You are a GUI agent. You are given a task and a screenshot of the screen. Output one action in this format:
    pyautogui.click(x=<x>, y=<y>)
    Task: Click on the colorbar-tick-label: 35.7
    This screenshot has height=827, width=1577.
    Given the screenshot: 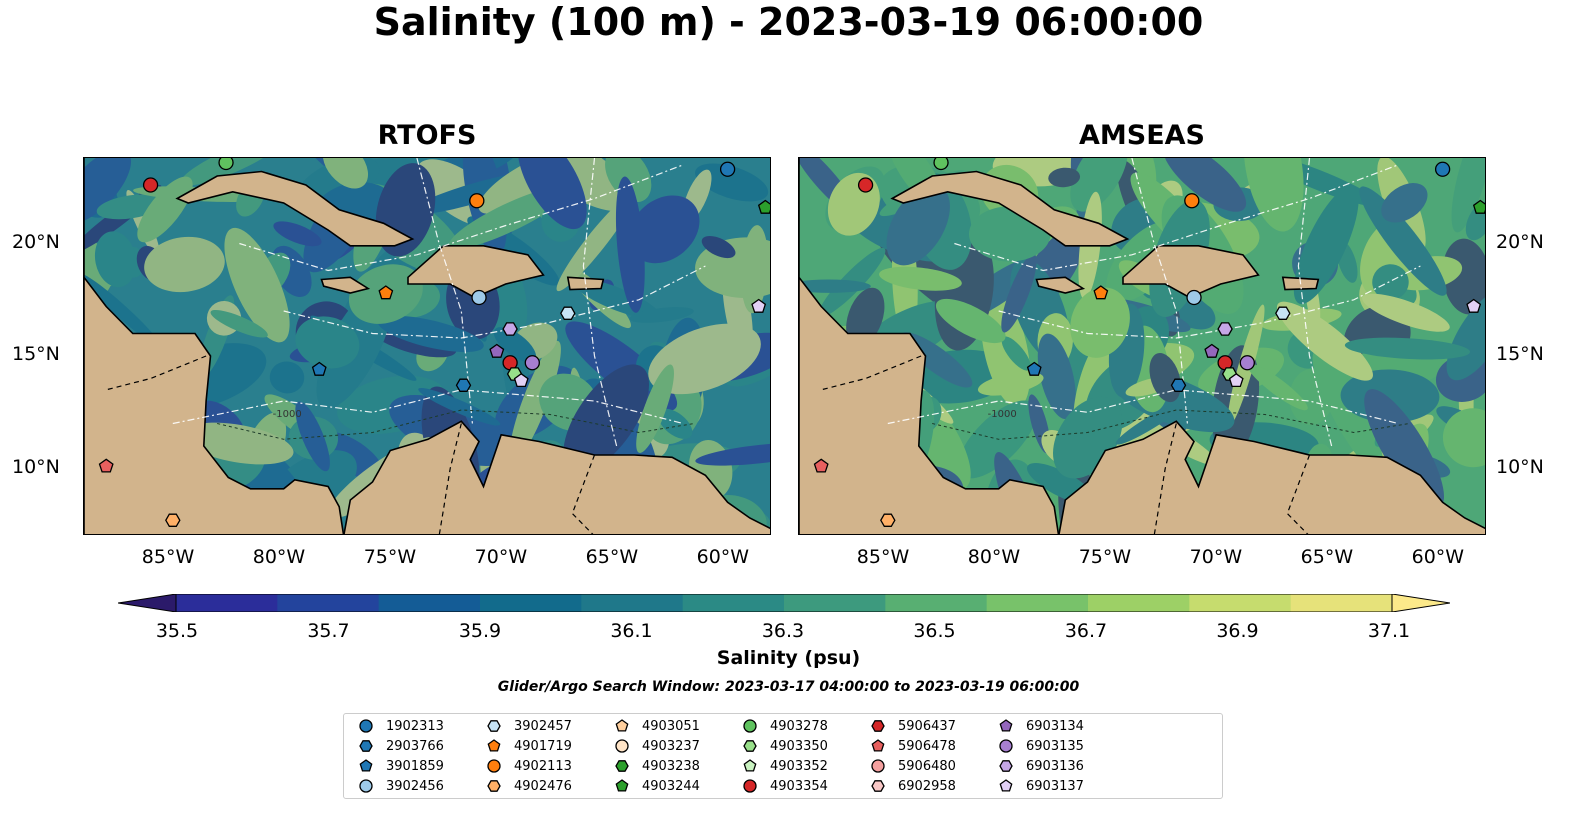 What is the action you would take?
    pyautogui.click(x=328, y=631)
    